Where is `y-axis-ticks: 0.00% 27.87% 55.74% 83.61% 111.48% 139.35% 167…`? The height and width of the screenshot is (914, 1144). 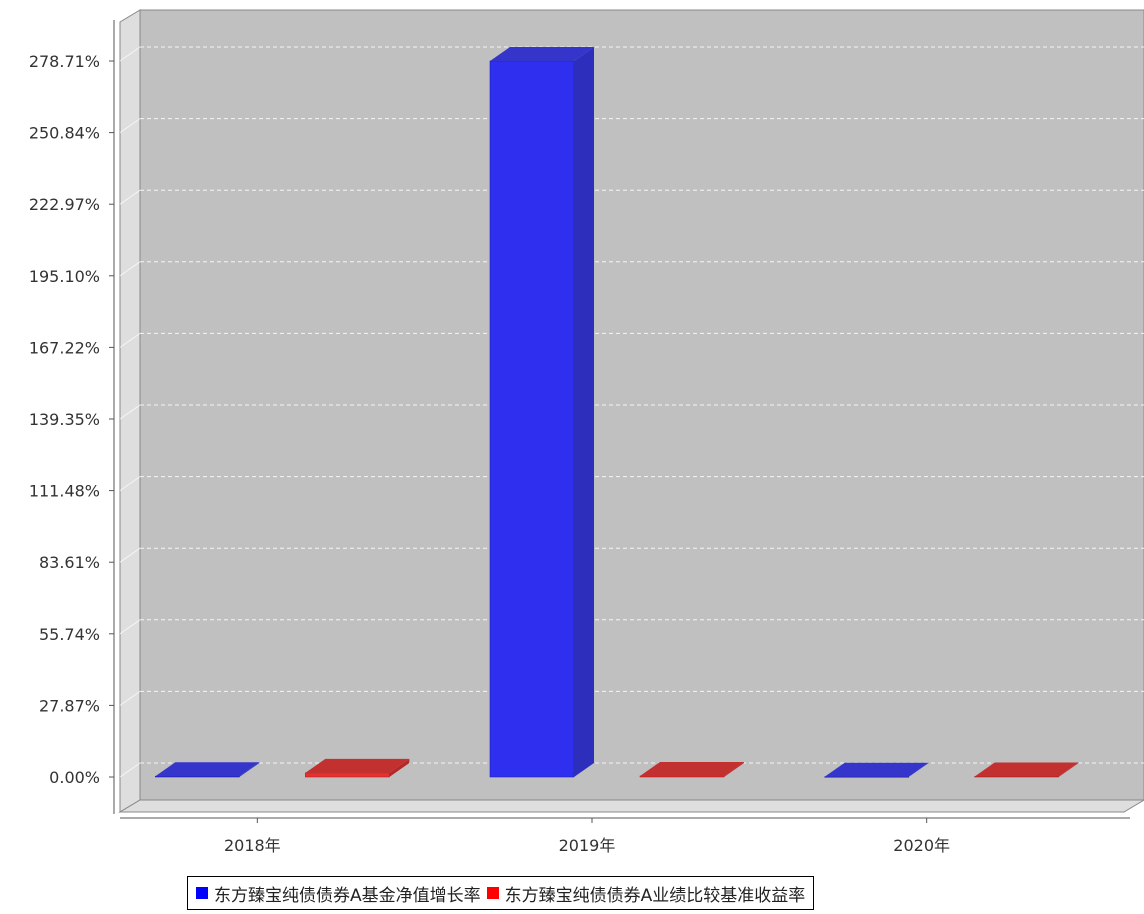
y-axis-ticks: 0.00% 27.87% 55.74% 83.61% 111.48% 139.35% 167… is located at coordinates (71, 419).